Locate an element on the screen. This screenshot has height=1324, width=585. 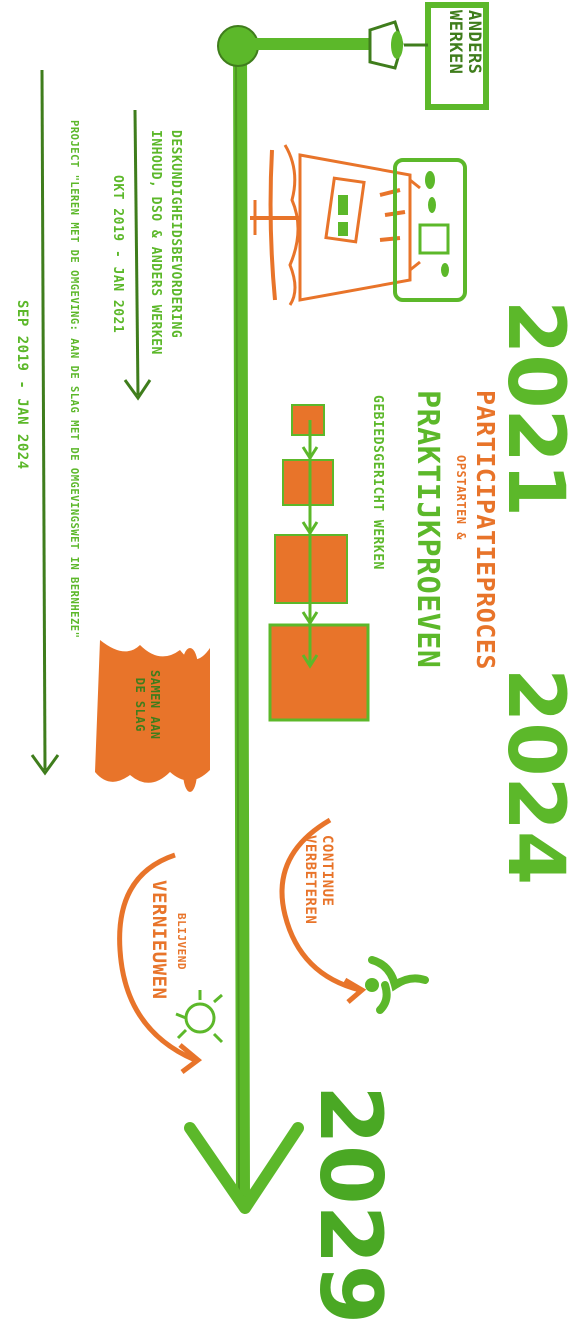
vernieuwen-label: VERNIEUWEN is located at coordinates (159, 940).